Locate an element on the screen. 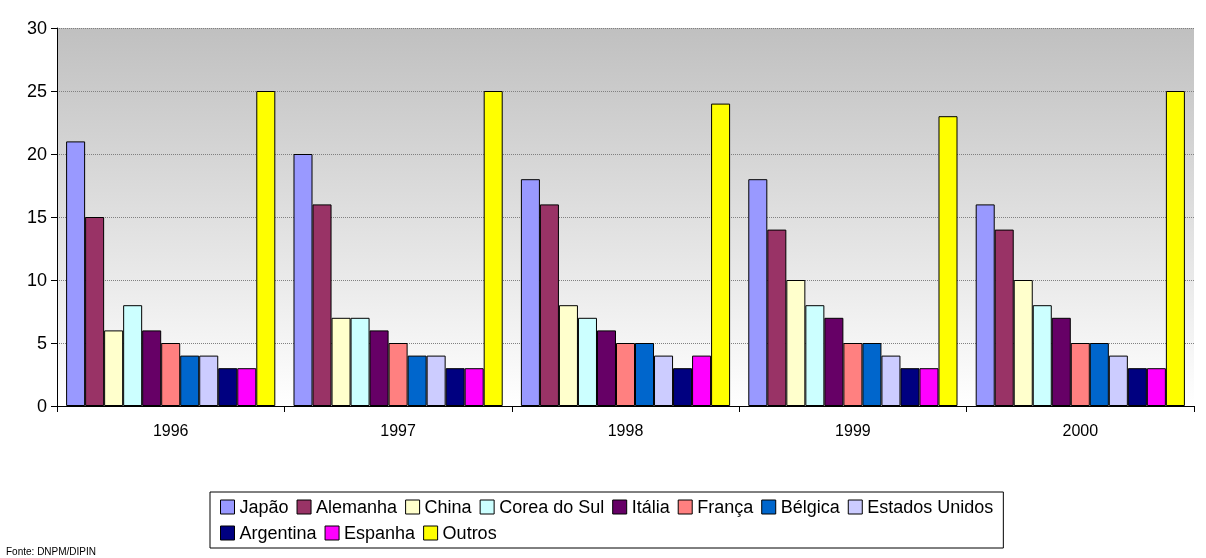 Image resolution: width=1206 pixels, height=558 pixels. legend-label: Bélgica is located at coordinates (810, 507).